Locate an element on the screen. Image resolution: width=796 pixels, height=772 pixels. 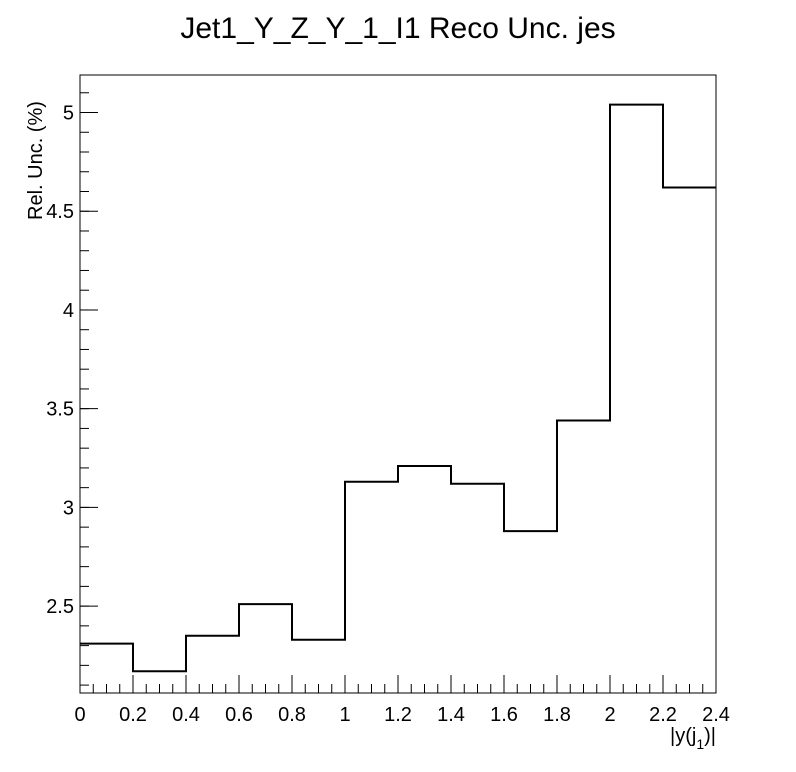
x-tick-label: 0.8 is located at coordinates (292, 715).